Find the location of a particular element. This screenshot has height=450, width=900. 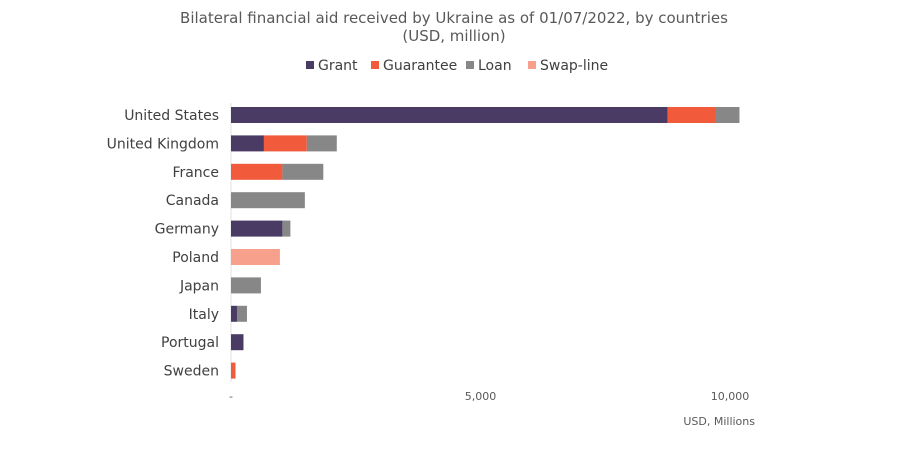

bar-japan-loan is located at coordinates (246, 285).